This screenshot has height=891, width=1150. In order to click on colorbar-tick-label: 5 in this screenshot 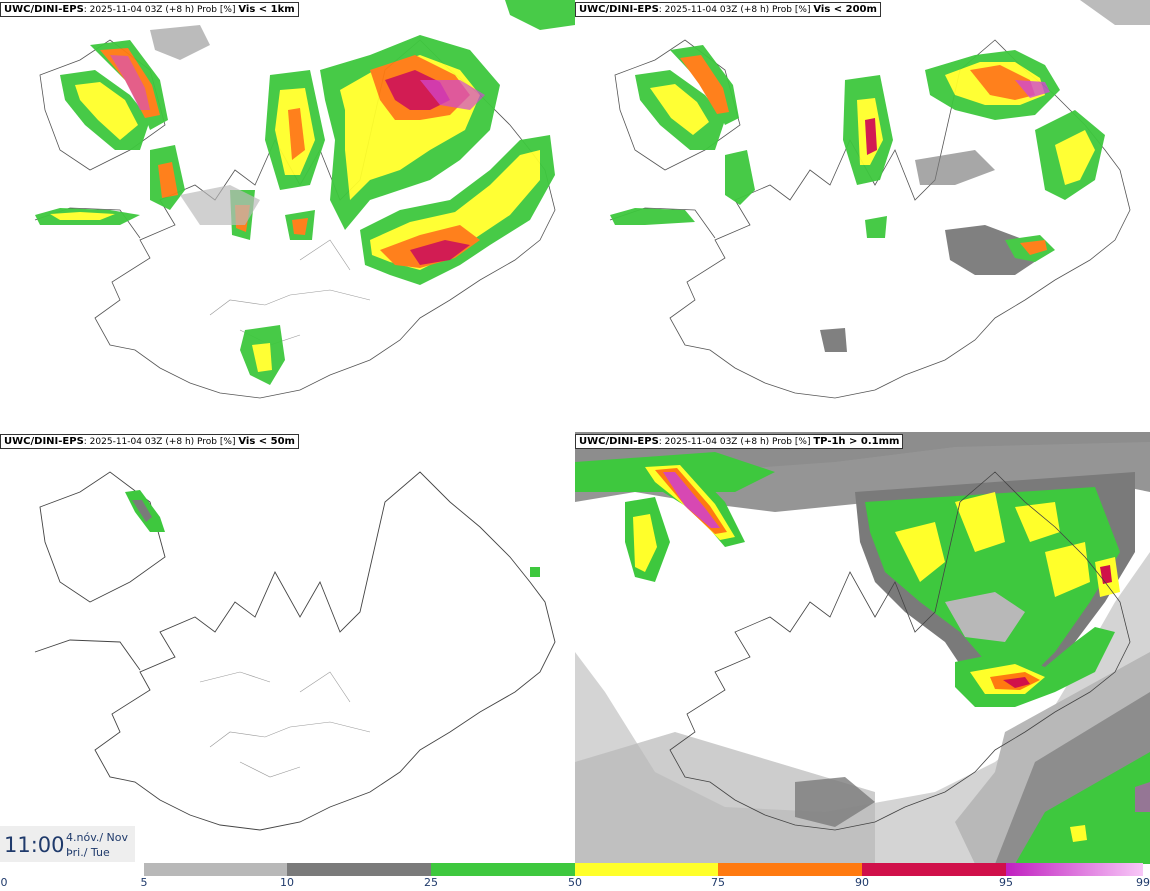, I will do `click(144, 882)`.